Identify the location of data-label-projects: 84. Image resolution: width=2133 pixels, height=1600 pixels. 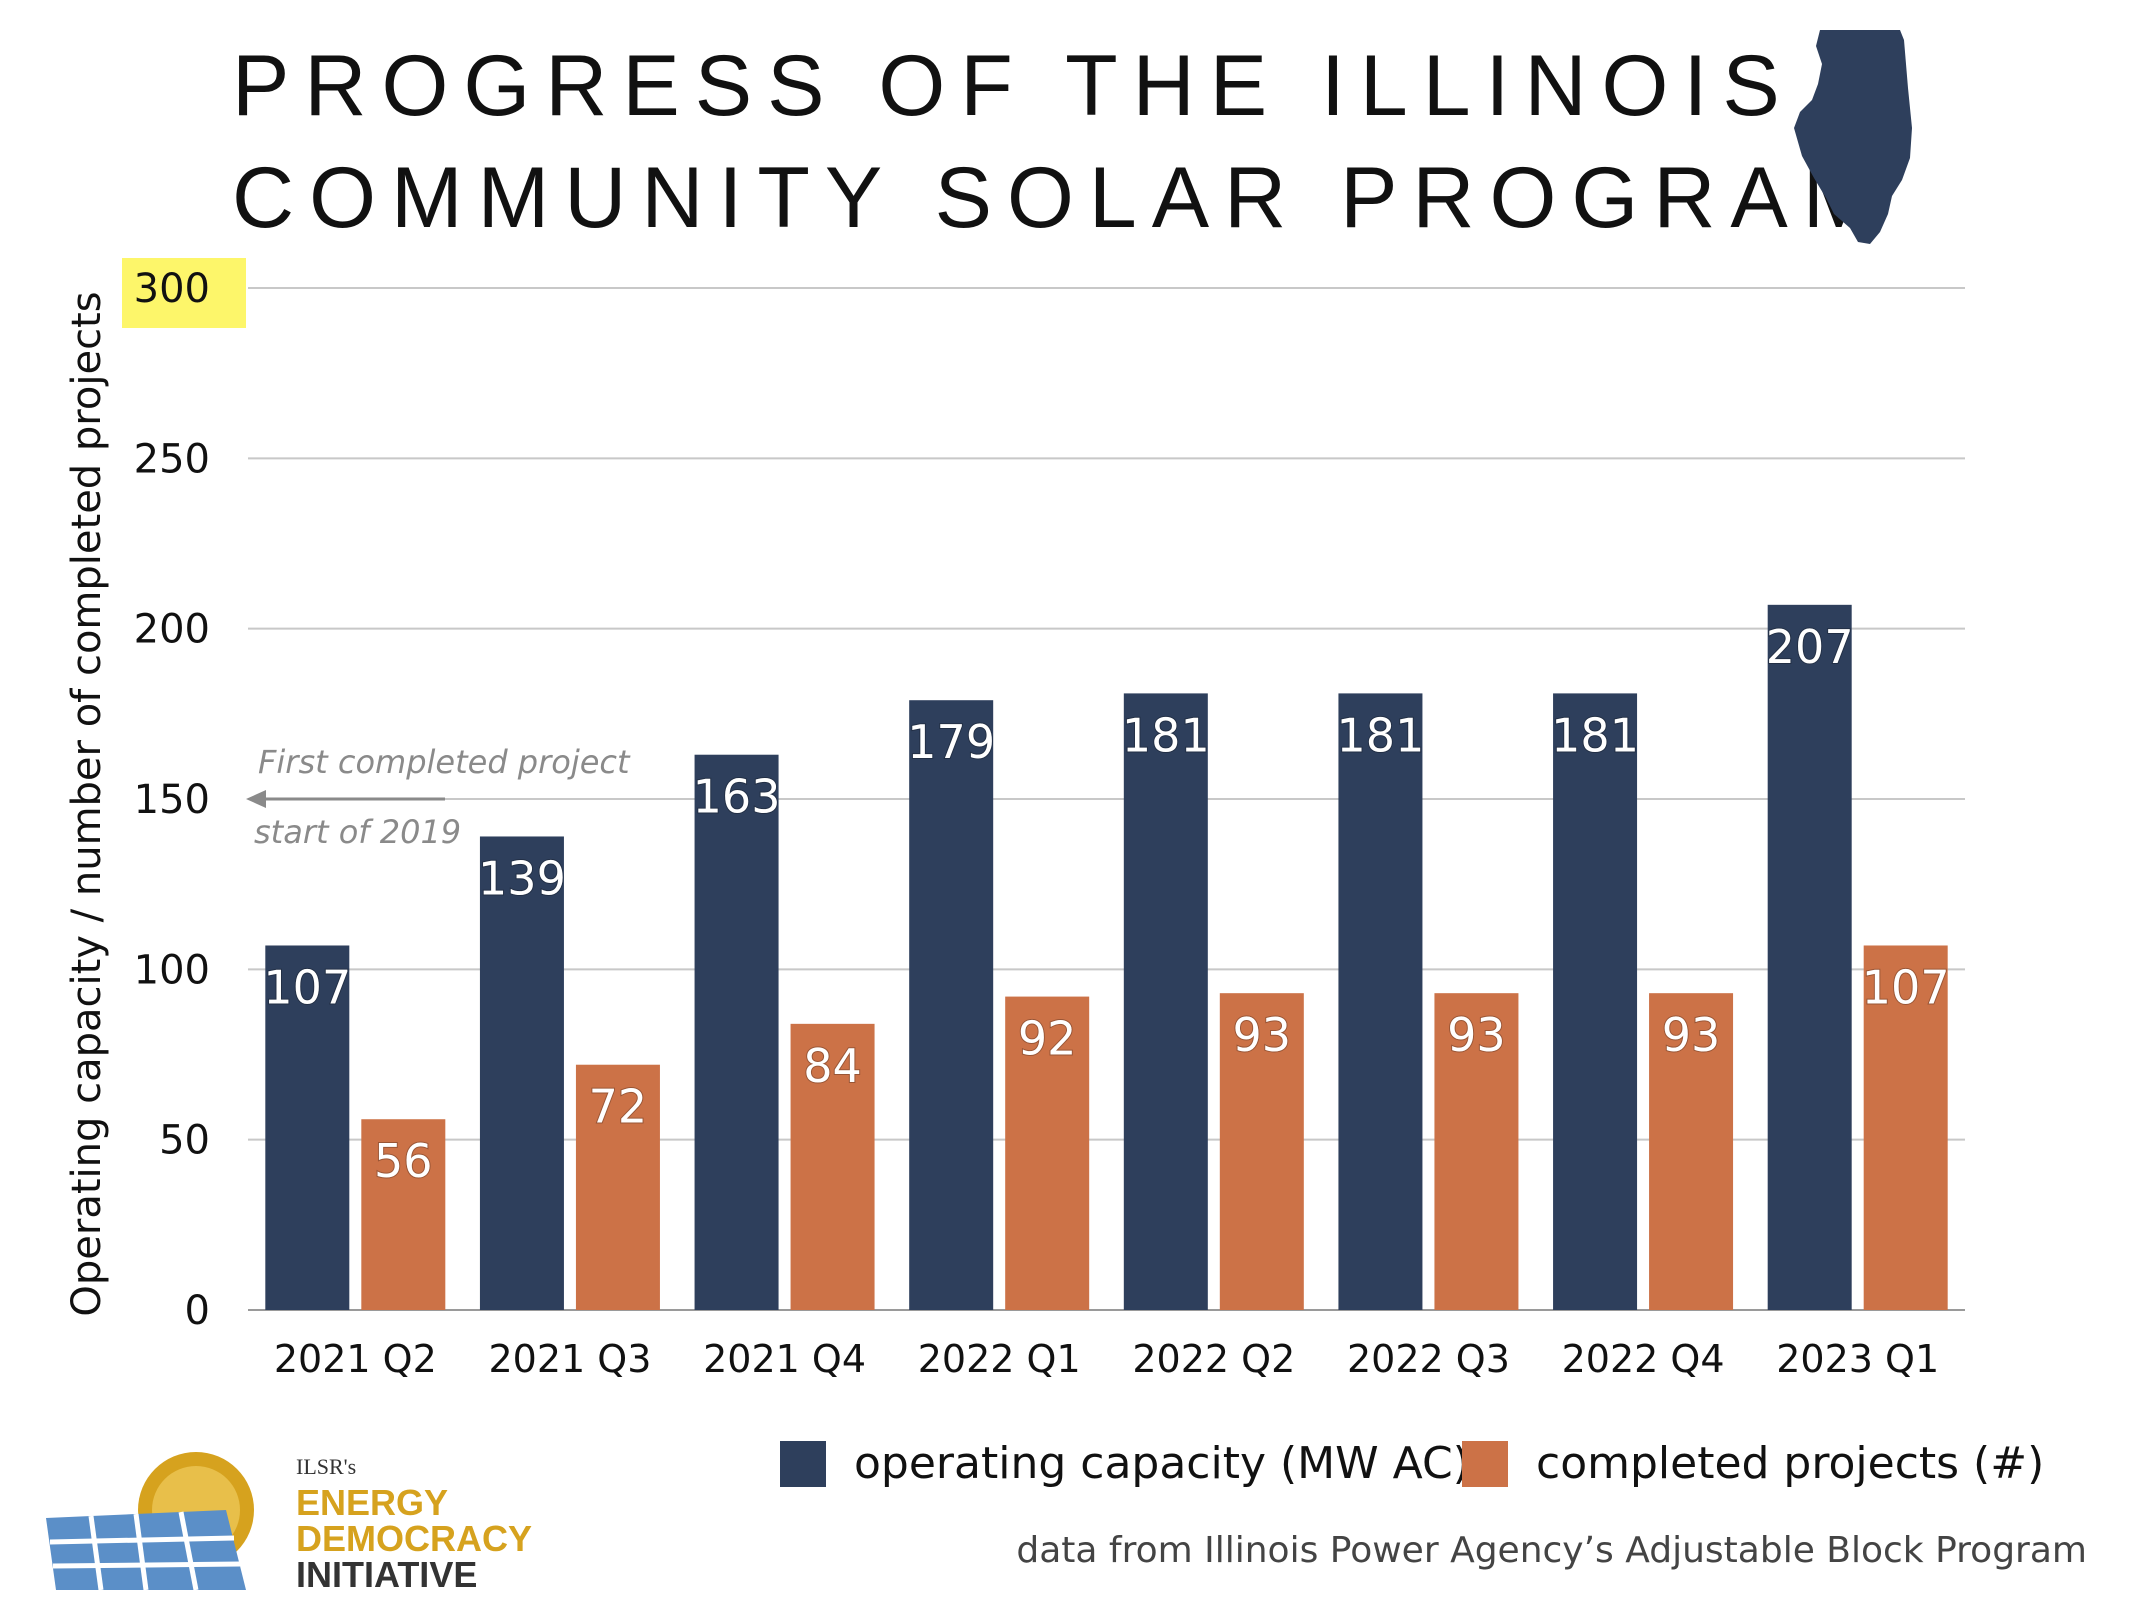
(832, 1066).